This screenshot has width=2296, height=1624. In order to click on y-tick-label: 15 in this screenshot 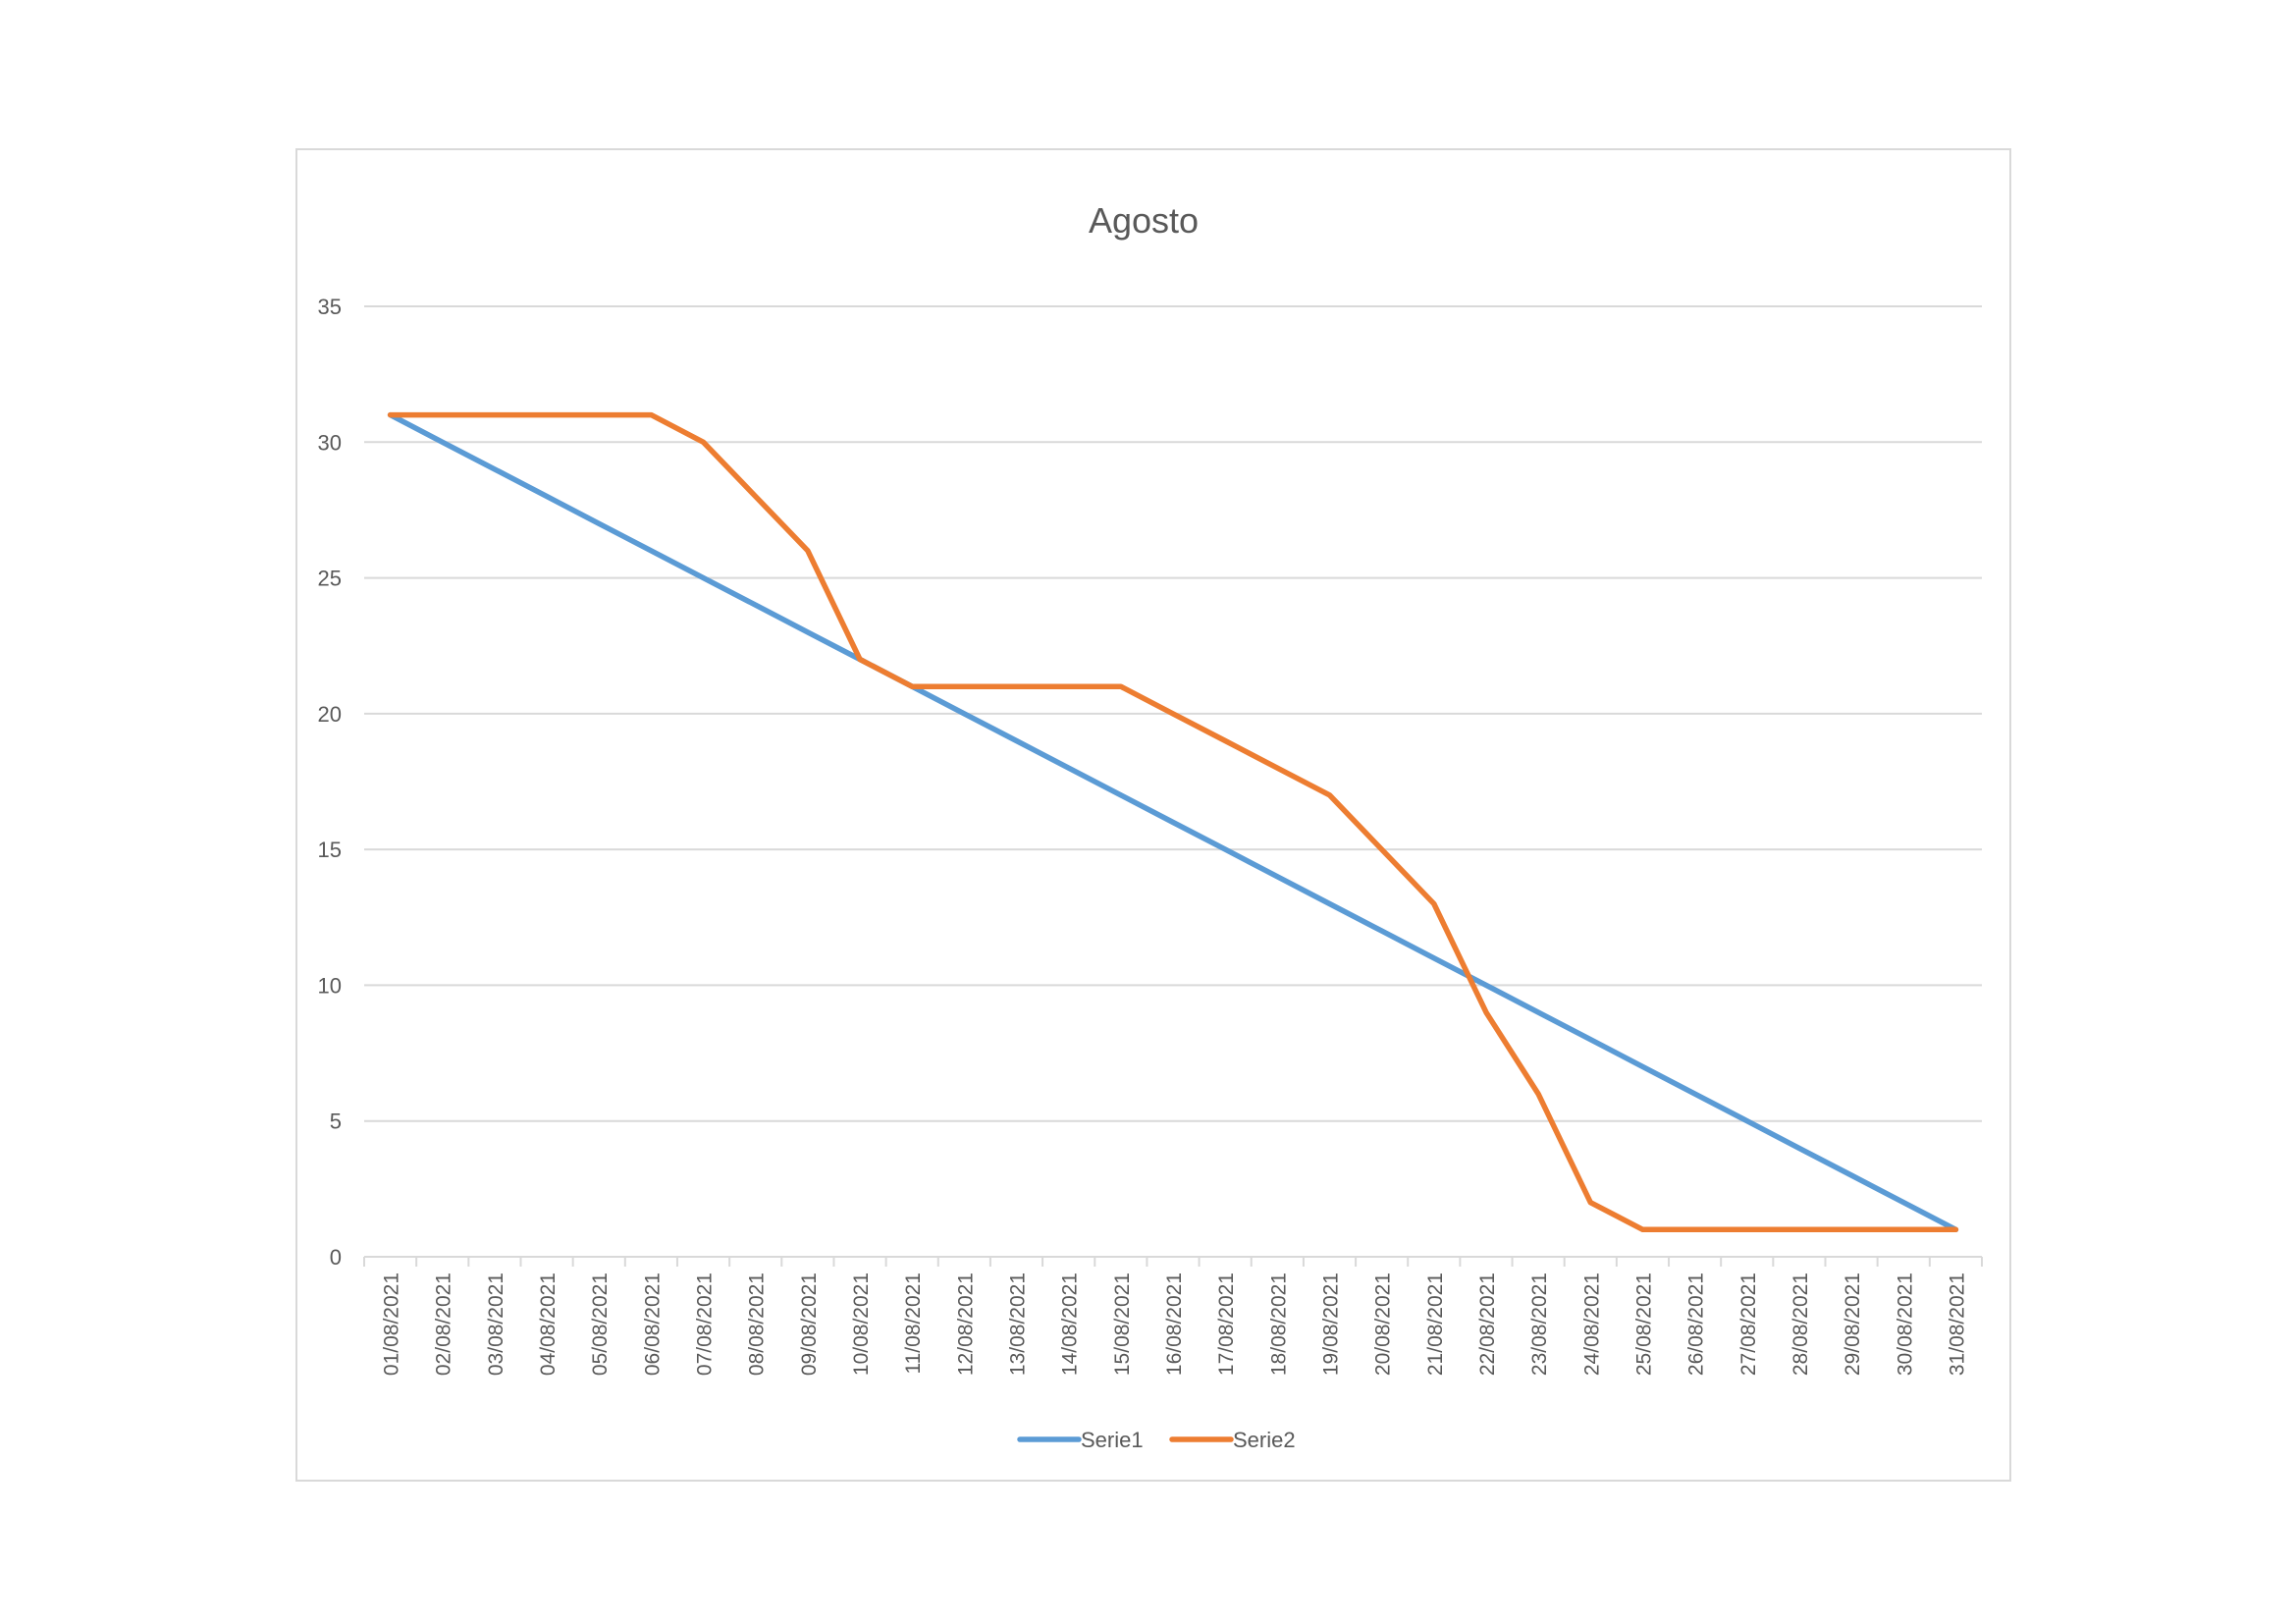, I will do `click(330, 850)`.